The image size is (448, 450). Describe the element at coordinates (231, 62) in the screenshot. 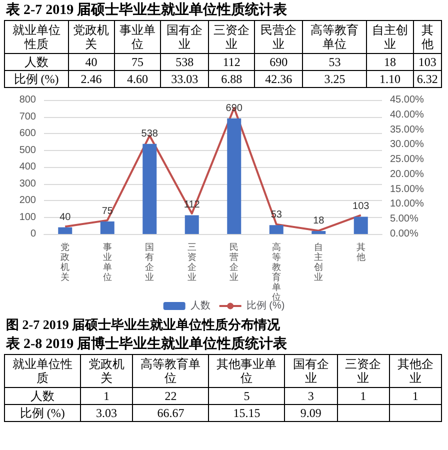

I see `data-label: 112` at that location.